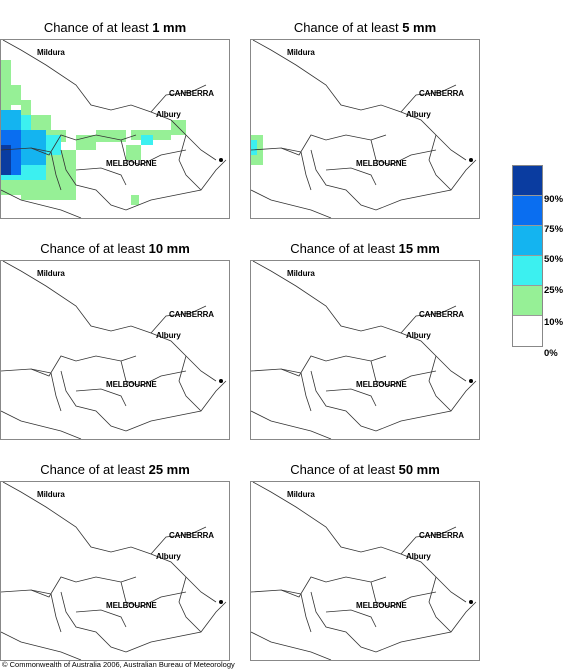  Describe the element at coordinates (554, 259) in the screenshot. I see `legend-label-50: 50%` at that location.